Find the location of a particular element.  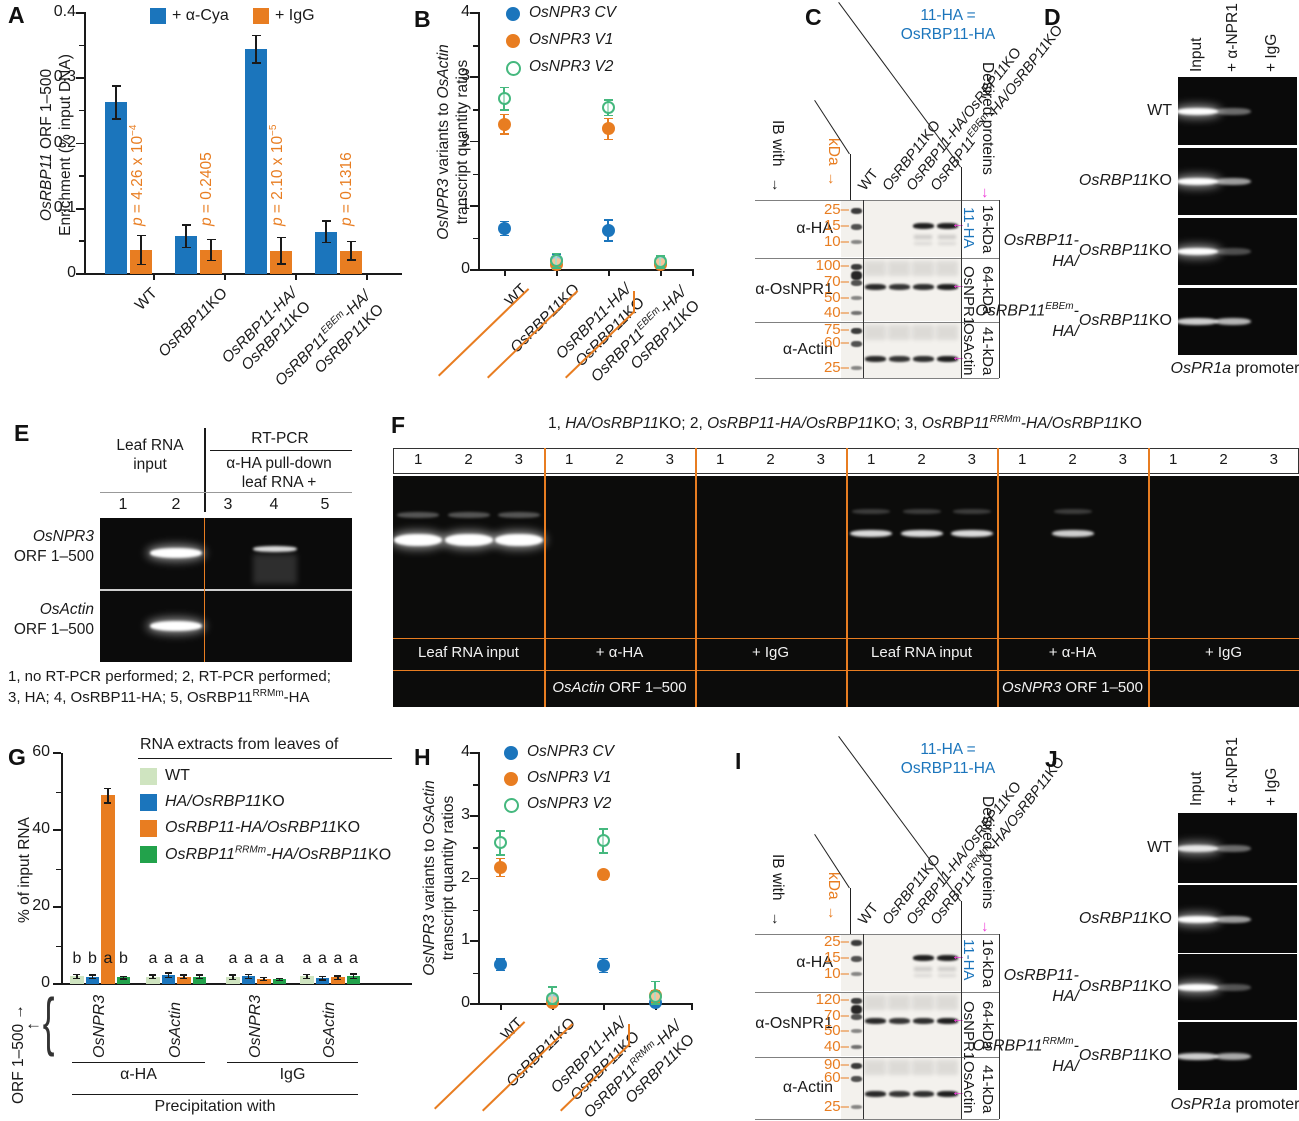

legend-title: RNA extracts from leaves of is located at coordinates (239, 744).